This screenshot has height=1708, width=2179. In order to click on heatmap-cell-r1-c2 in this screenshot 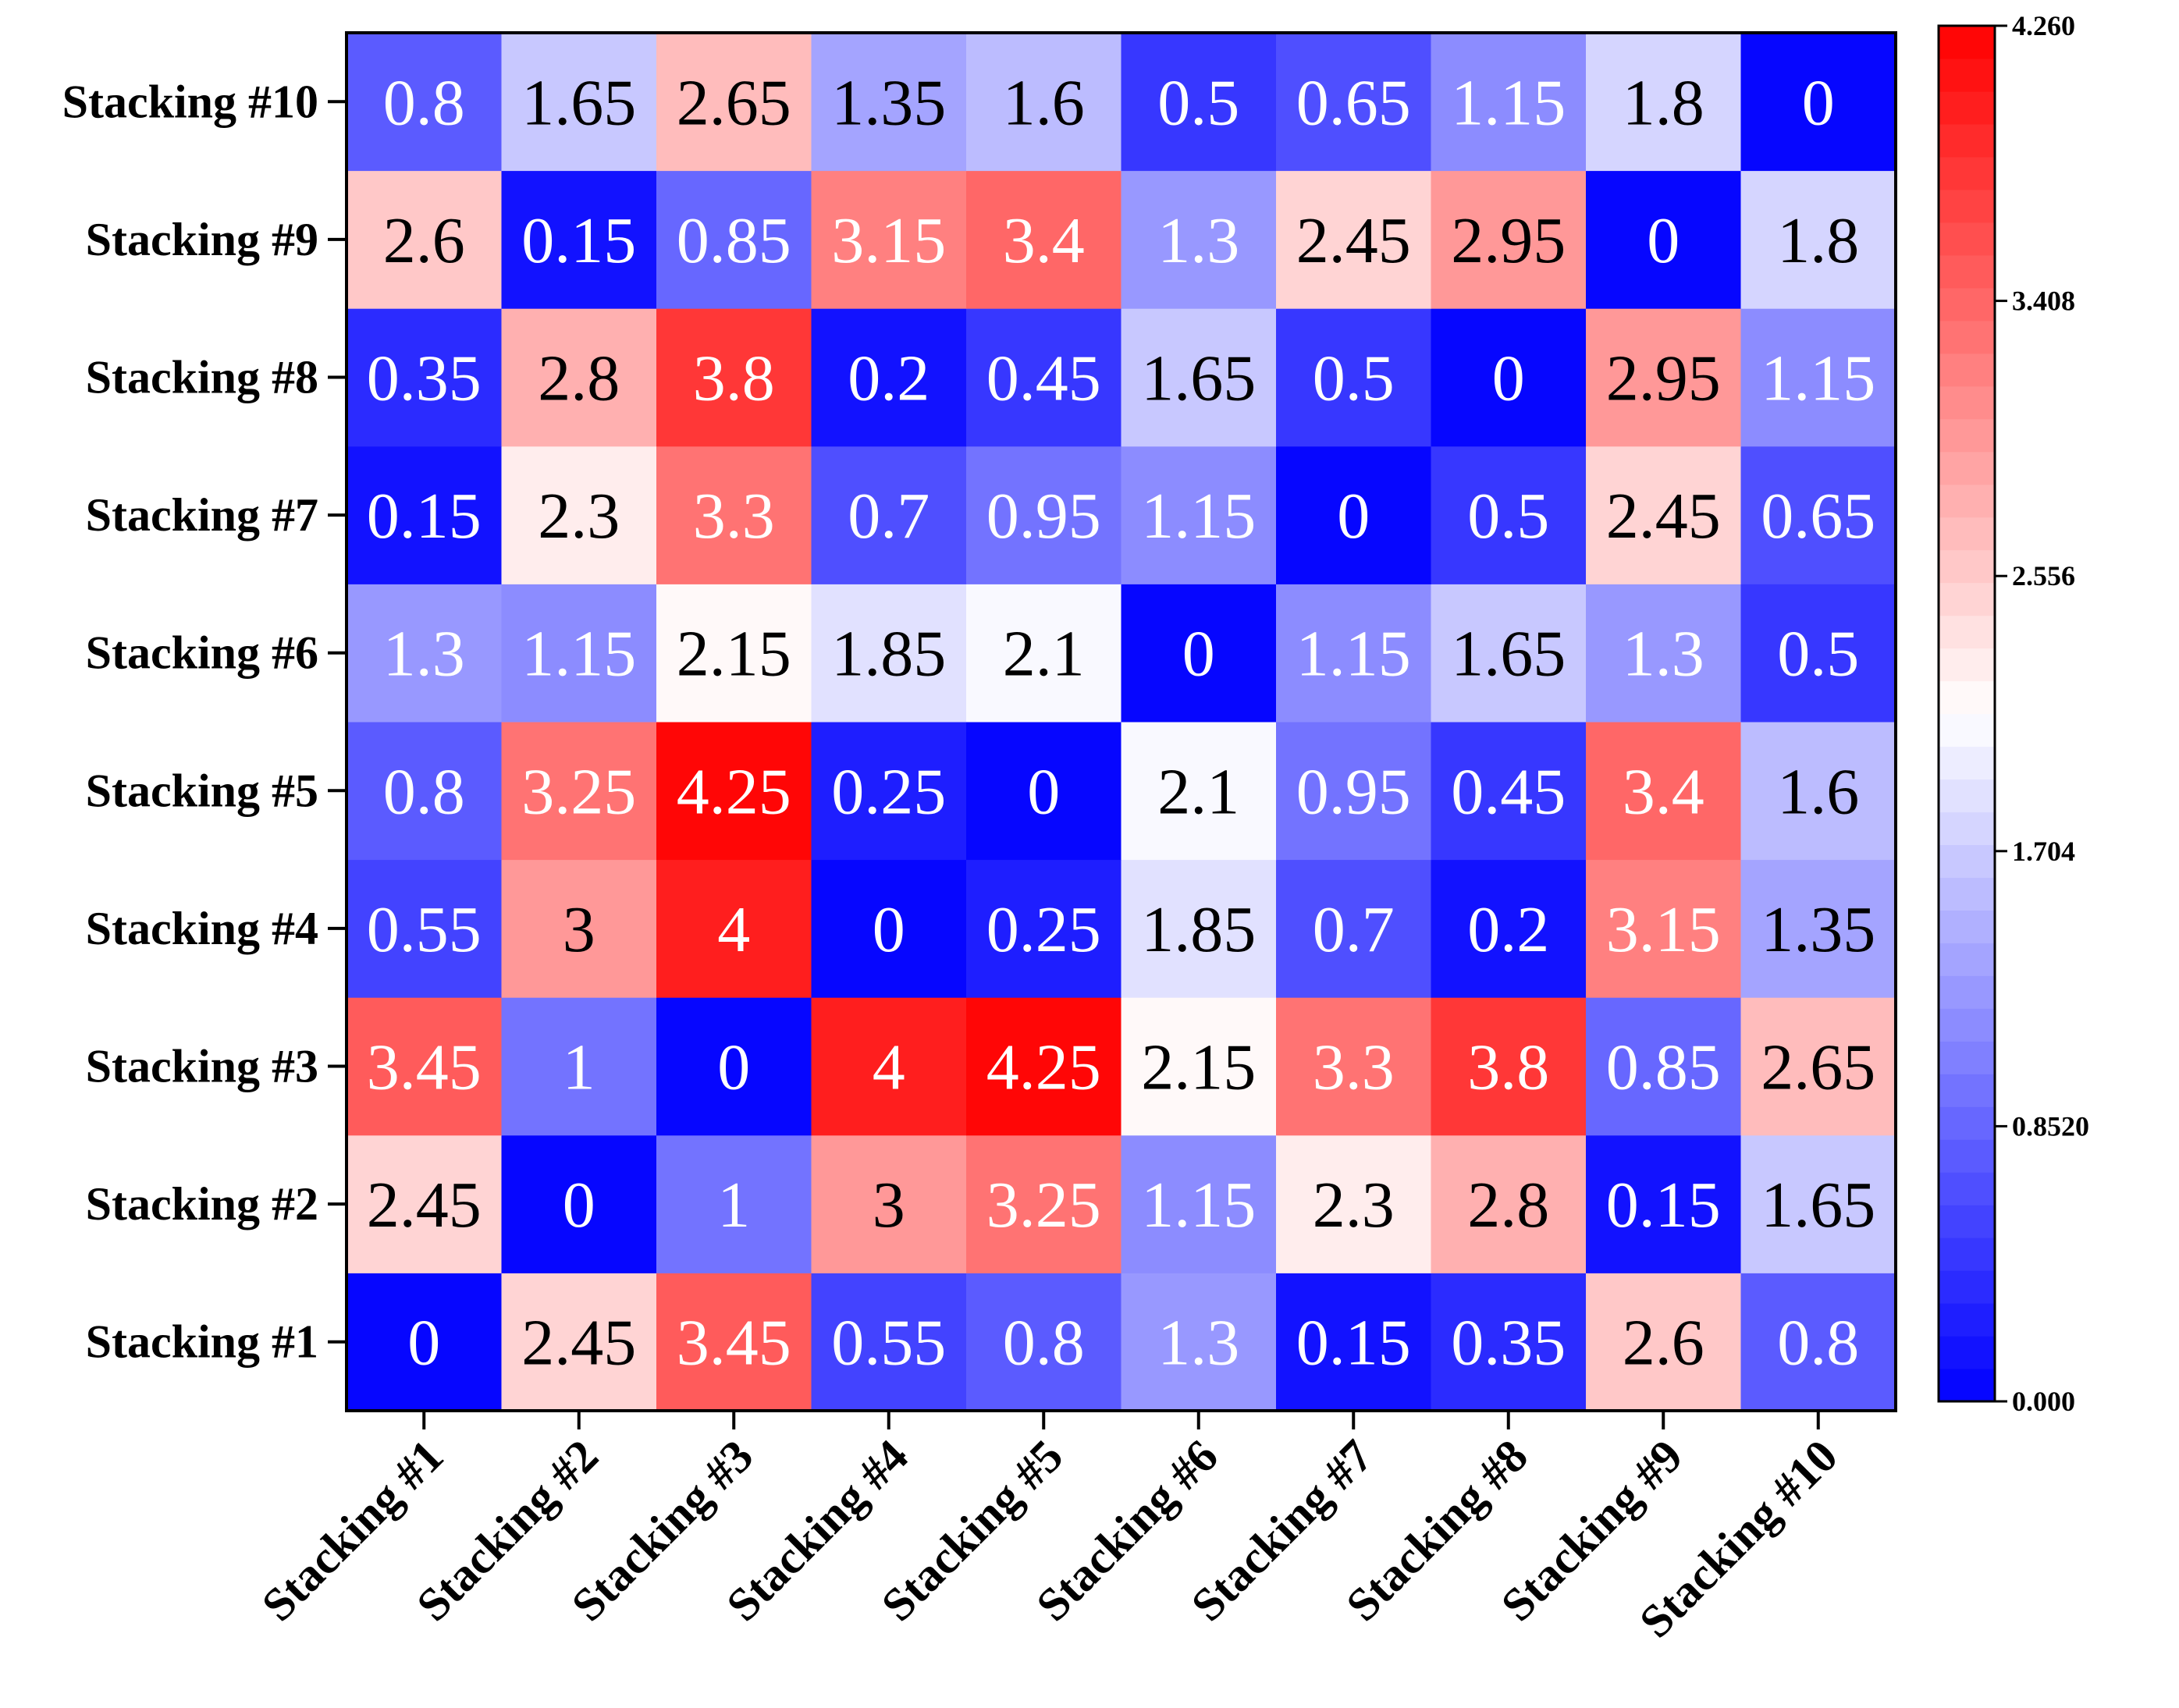, I will do `click(579, 1342)`.